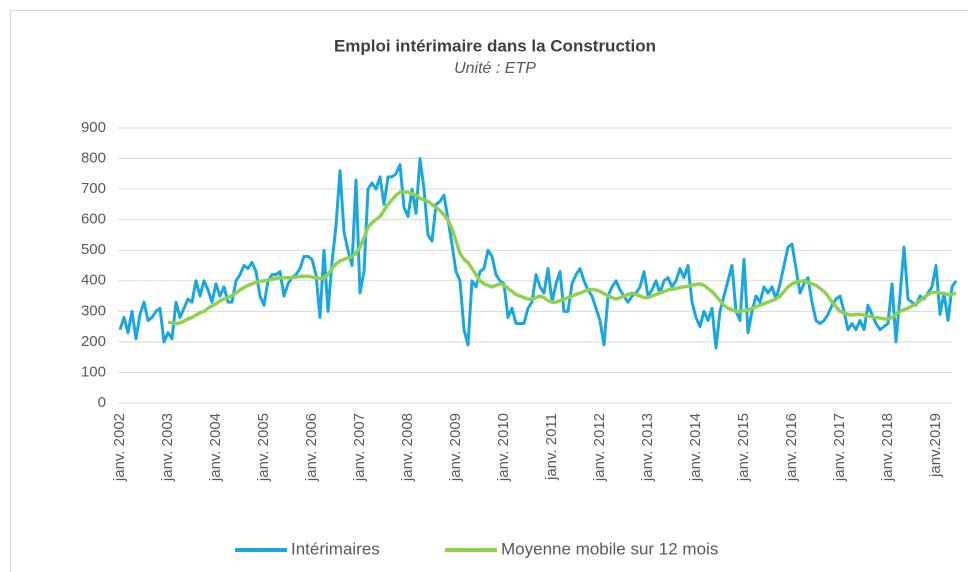  I want to click on y-tick-label: 100, so click(93, 371).